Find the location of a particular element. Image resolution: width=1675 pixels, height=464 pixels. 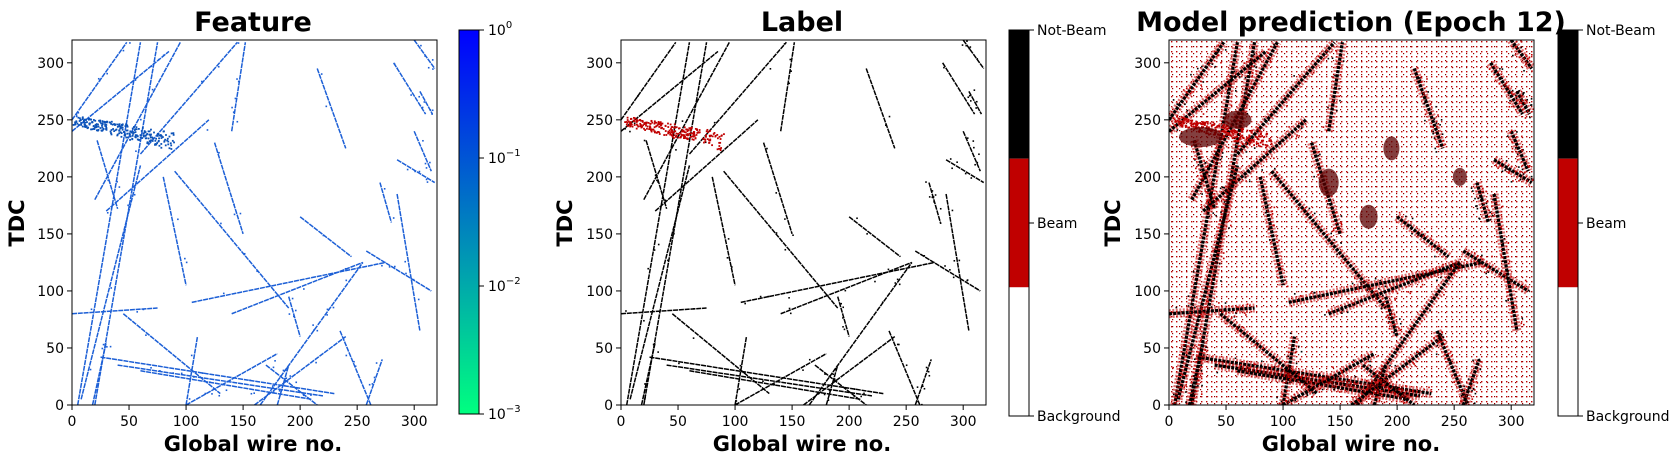

predicted-track is located at coordinates (1391, 317).